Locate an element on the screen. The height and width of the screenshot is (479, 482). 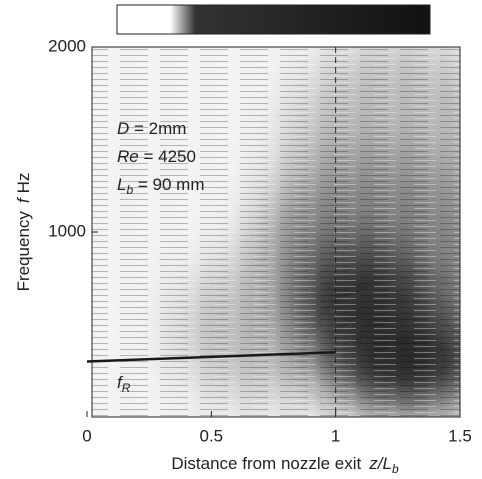
y-label-symbol: f is located at coordinates (23, 199).